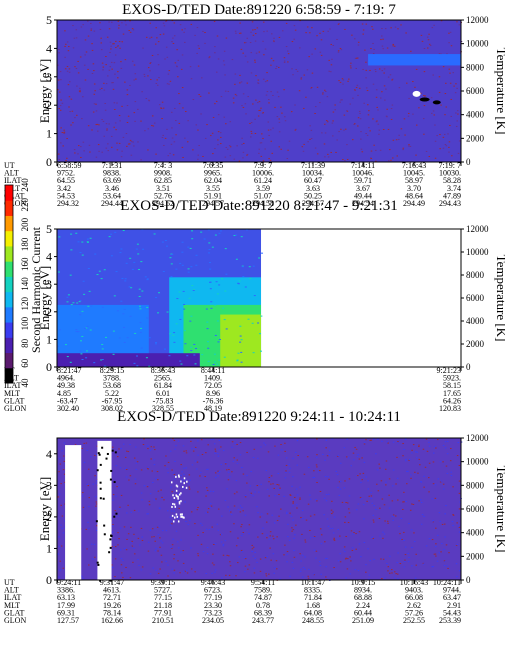 This screenshot has width=505, height=649. What do you see at coordinates (112, 590) in the screenshot?
I see `table-cell: 4613.` at bounding box center [112, 590].